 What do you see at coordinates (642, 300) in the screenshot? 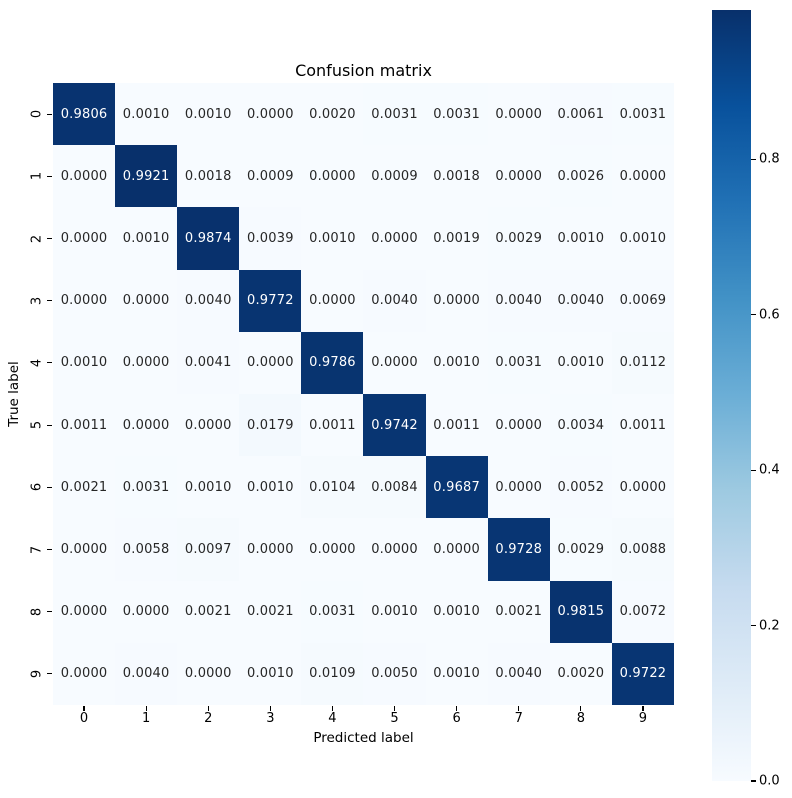
I see `heatmap-cell: 0.0069` at bounding box center [642, 300].